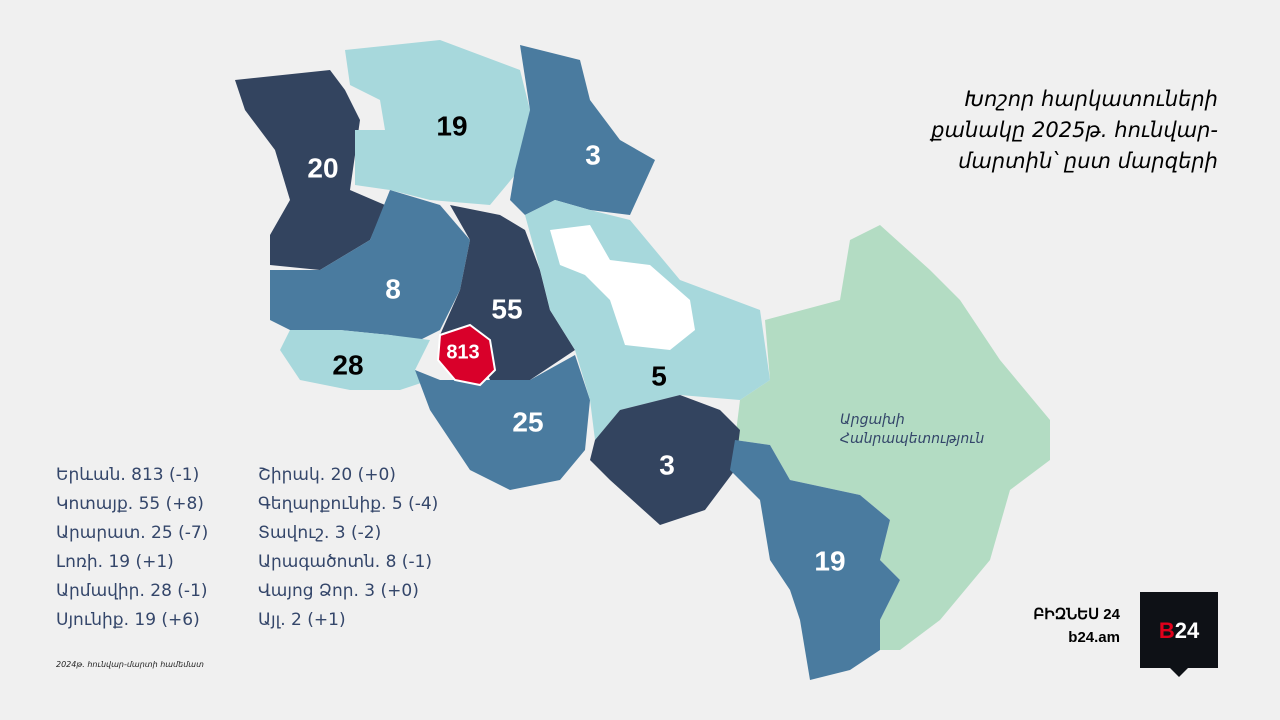 Image resolution: width=1280 pixels, height=720 pixels. What do you see at coordinates (320, 533) in the screenshot?
I see `legend-item: Տավուշ. 3 (-2)` at bounding box center [320, 533].